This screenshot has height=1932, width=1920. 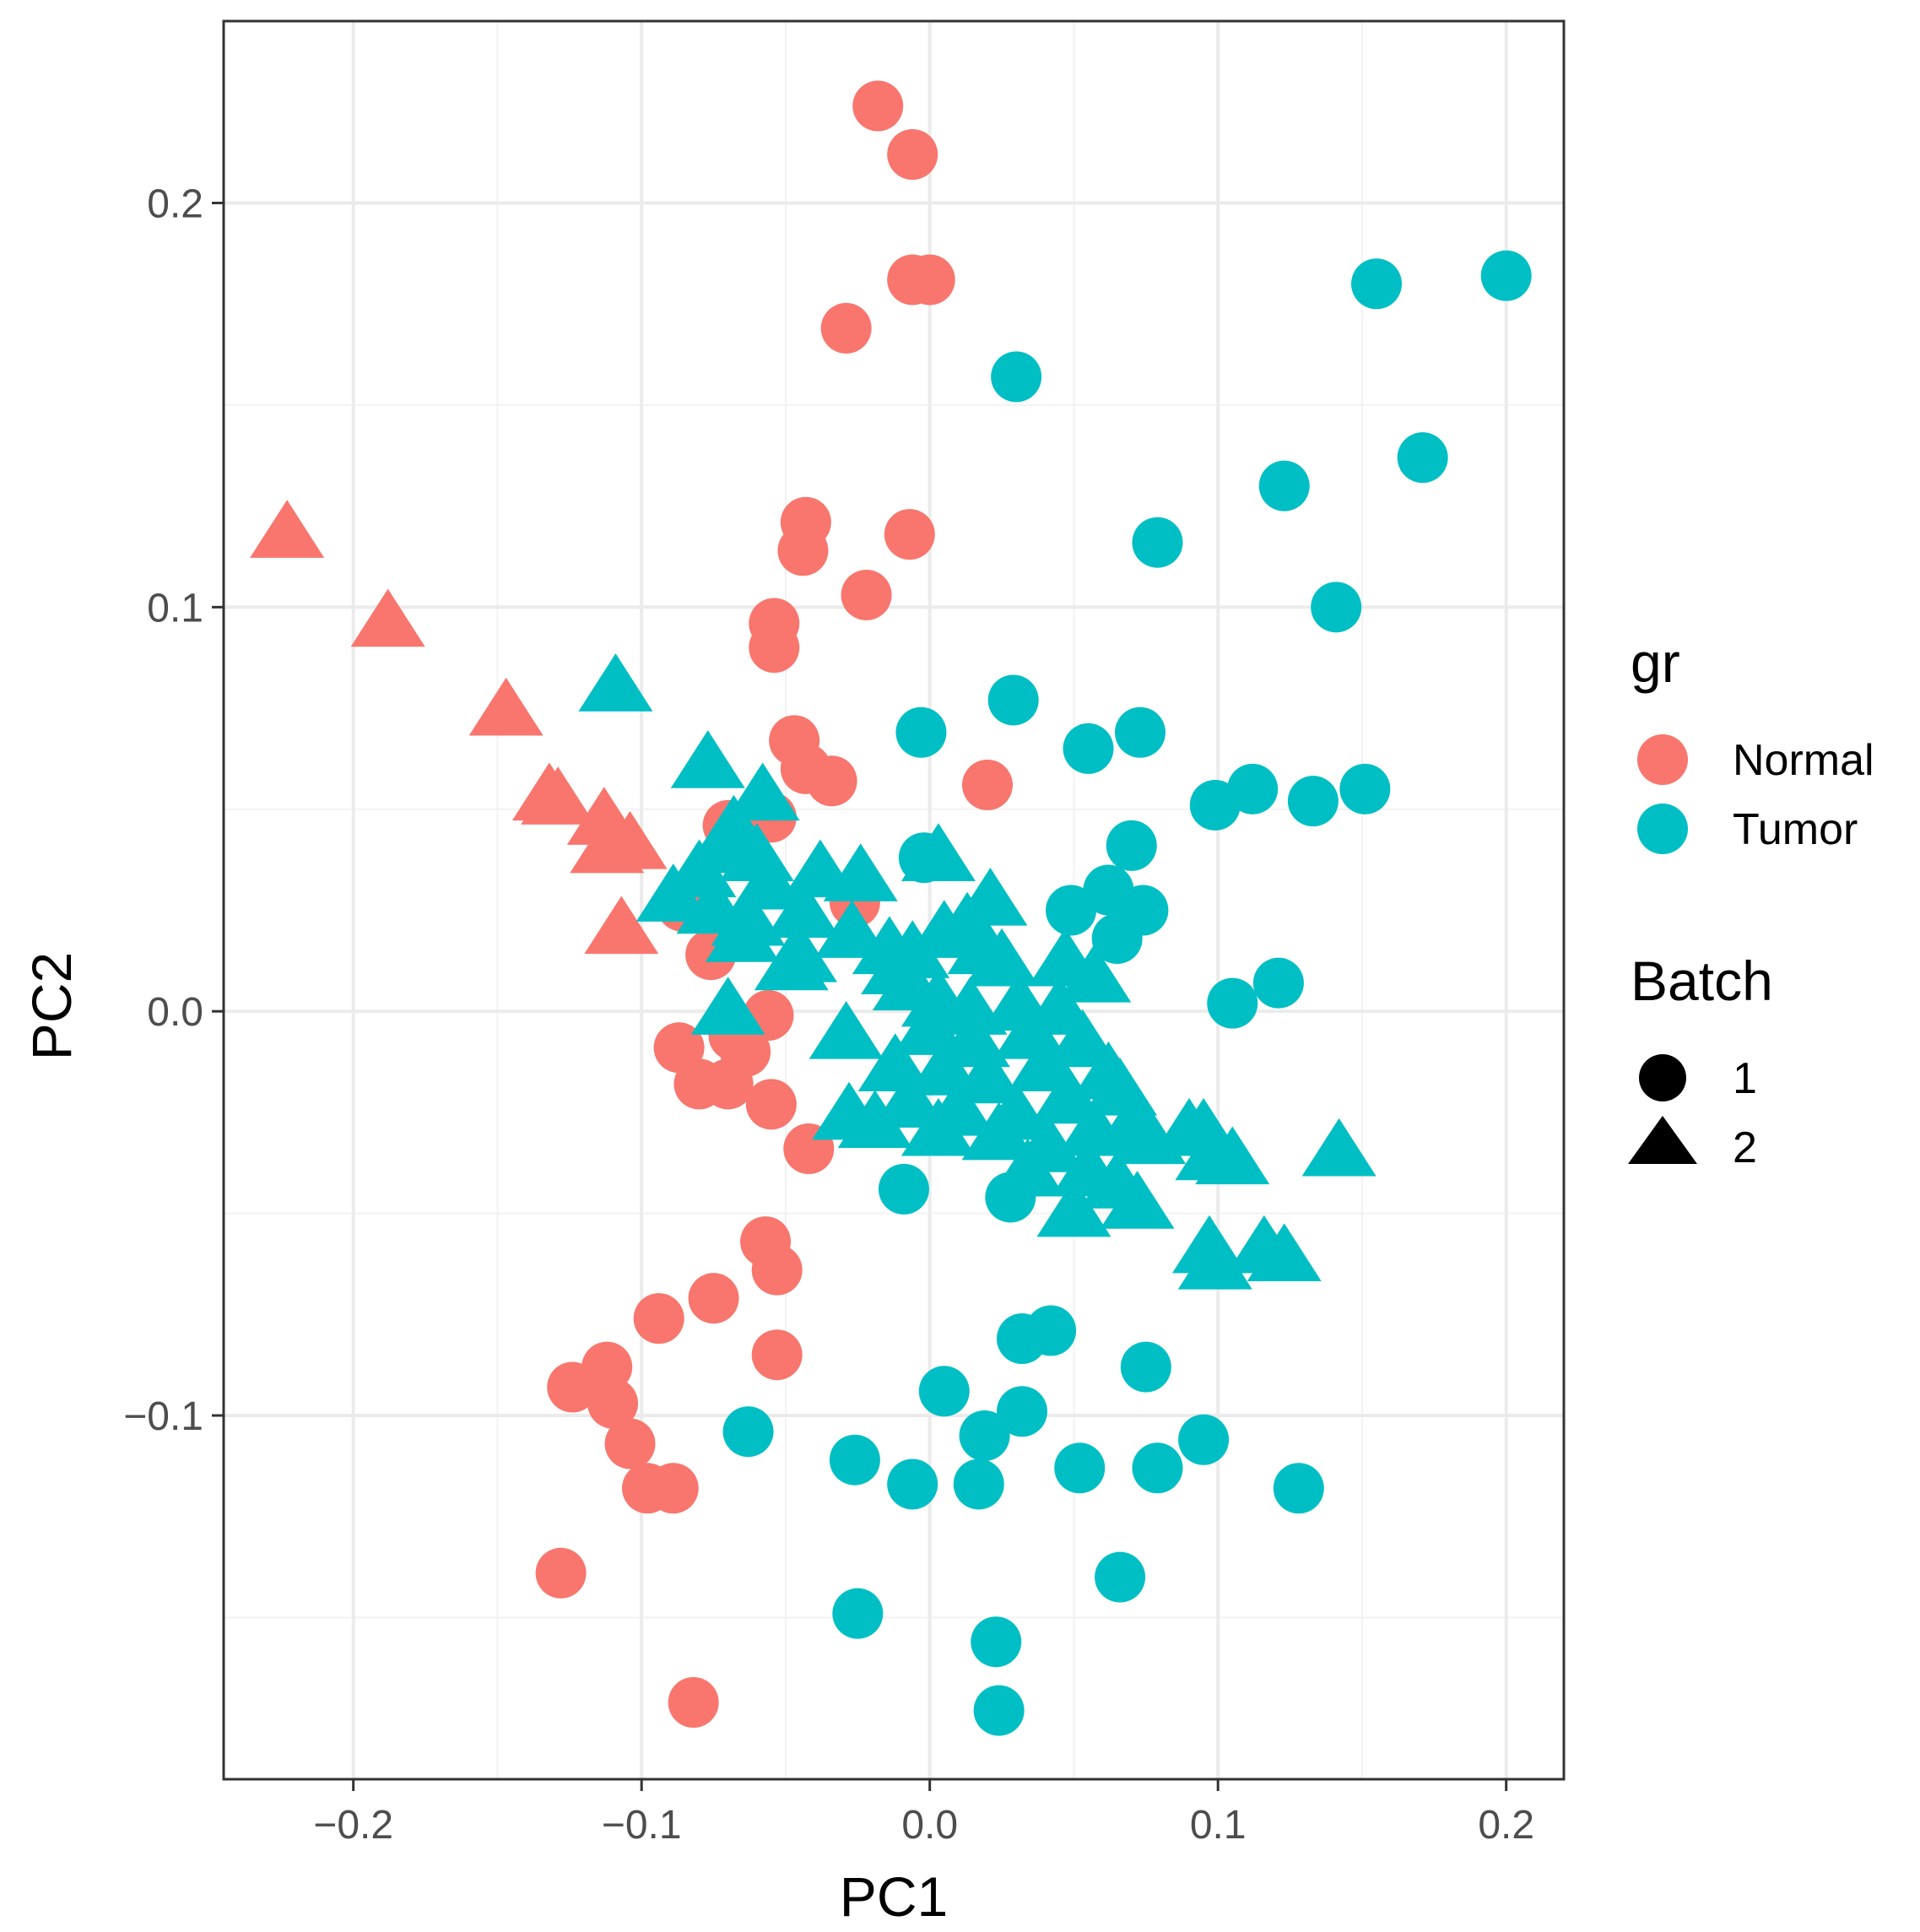 I want to click on legend-normal-label: Normal, so click(x=1803, y=760).